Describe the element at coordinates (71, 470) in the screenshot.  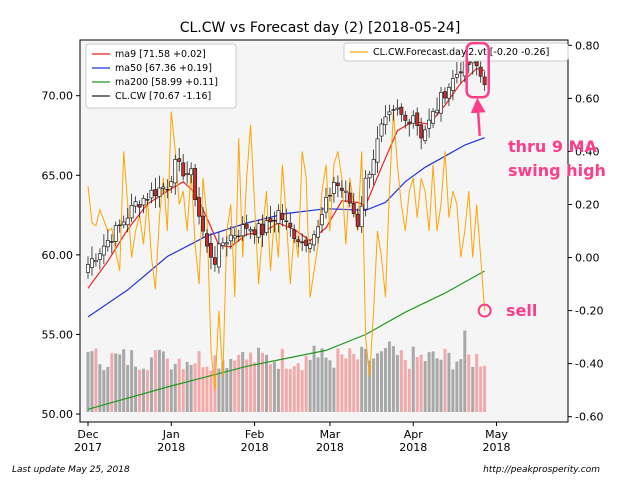
I see `footer-last-update: Last update May 25, 2018` at that location.